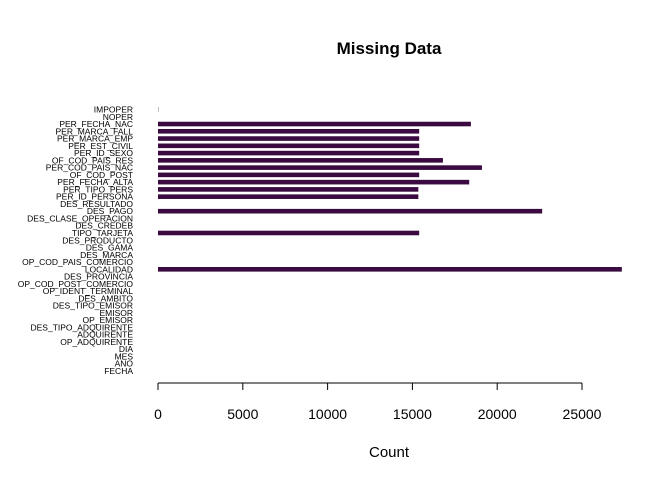 Image resolution: width=672 pixels, height=485 pixels. What do you see at coordinates (116, 313) in the screenshot?
I see `category-label: EMISOR` at bounding box center [116, 313].